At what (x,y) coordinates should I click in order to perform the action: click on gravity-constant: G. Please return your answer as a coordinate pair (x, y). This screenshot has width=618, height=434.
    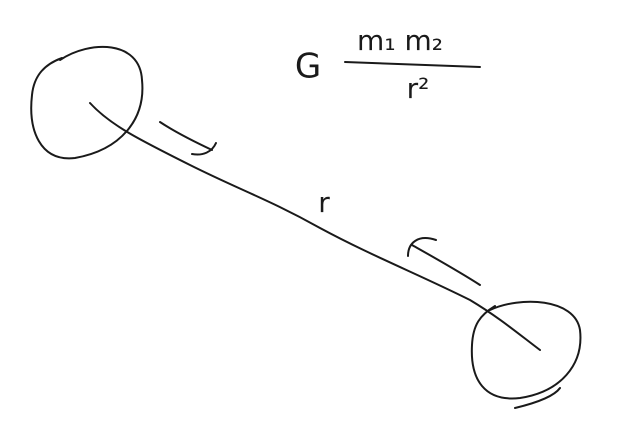
    Looking at the image, I should click on (308, 67).